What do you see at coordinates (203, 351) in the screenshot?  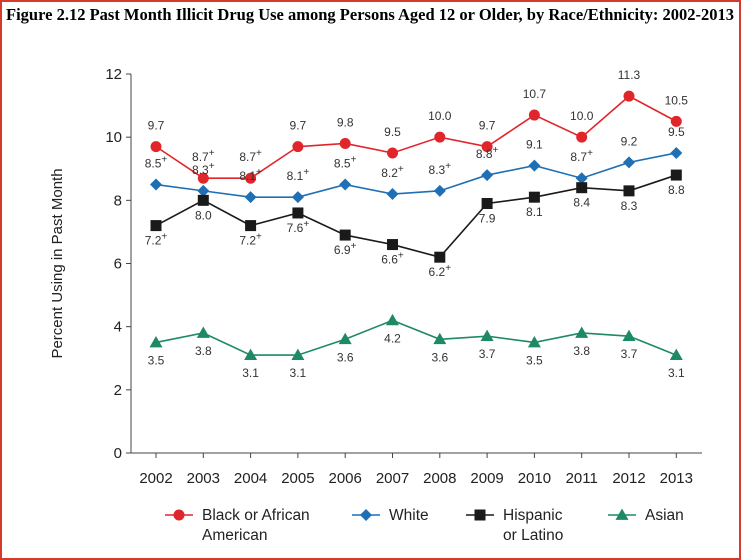 I see `data-label-triangle: 3.8` at bounding box center [203, 351].